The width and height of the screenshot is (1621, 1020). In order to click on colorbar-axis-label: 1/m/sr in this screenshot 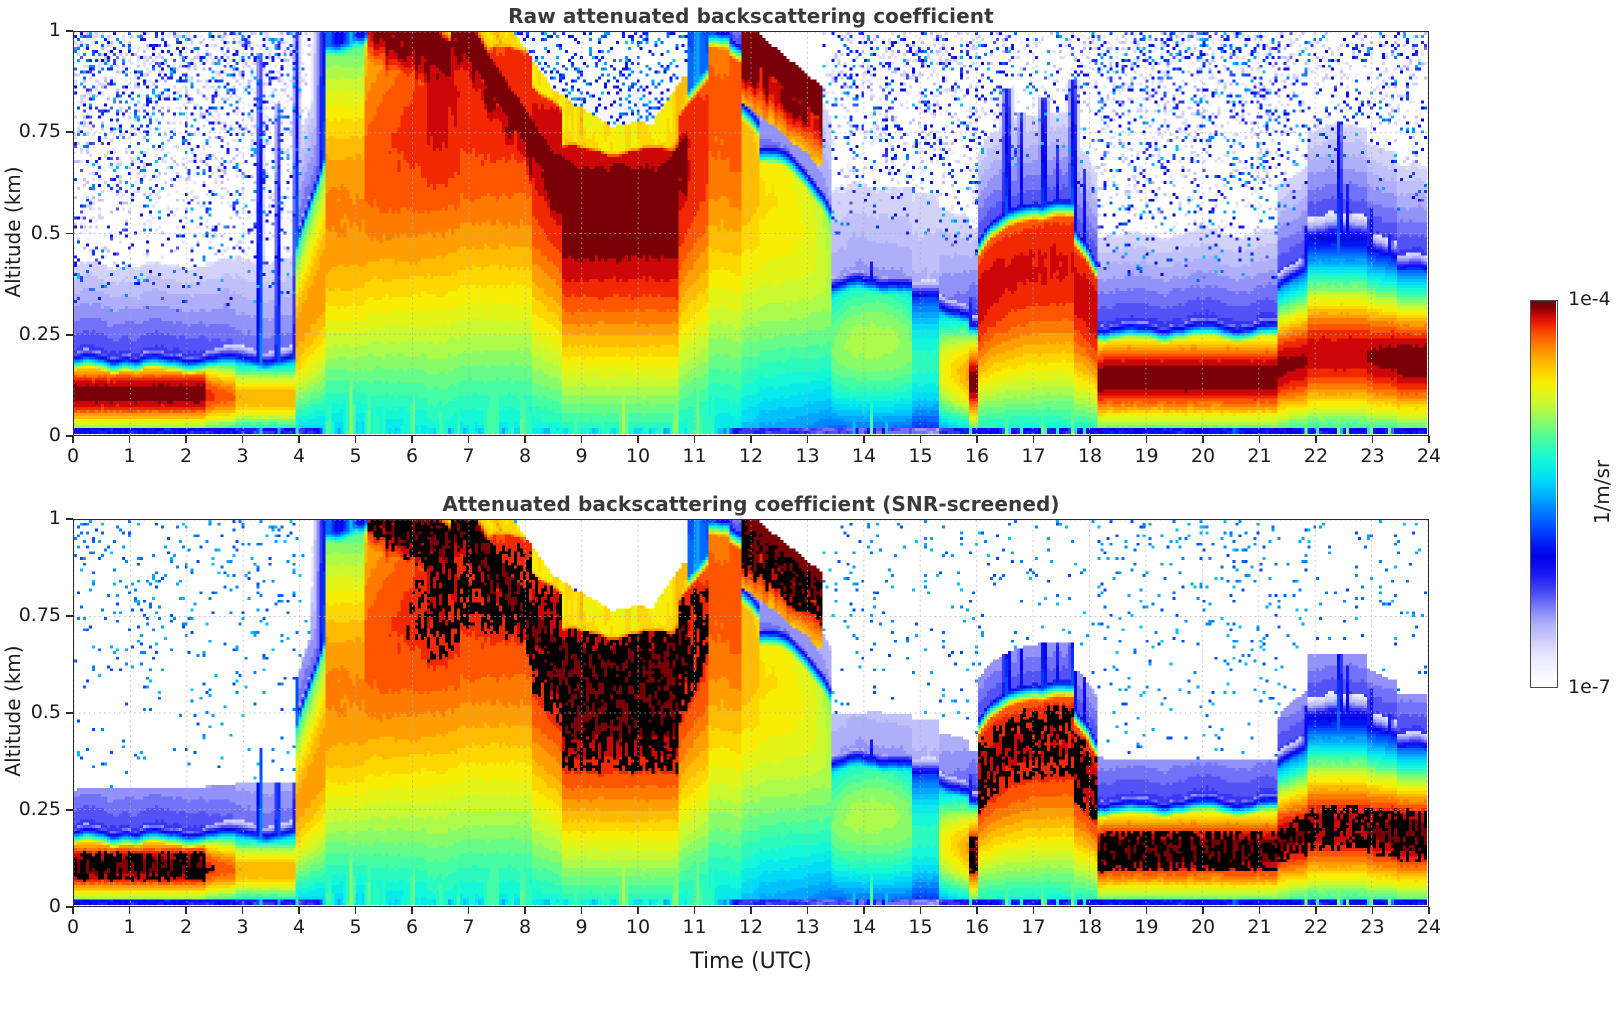, I will do `click(1602, 492)`.